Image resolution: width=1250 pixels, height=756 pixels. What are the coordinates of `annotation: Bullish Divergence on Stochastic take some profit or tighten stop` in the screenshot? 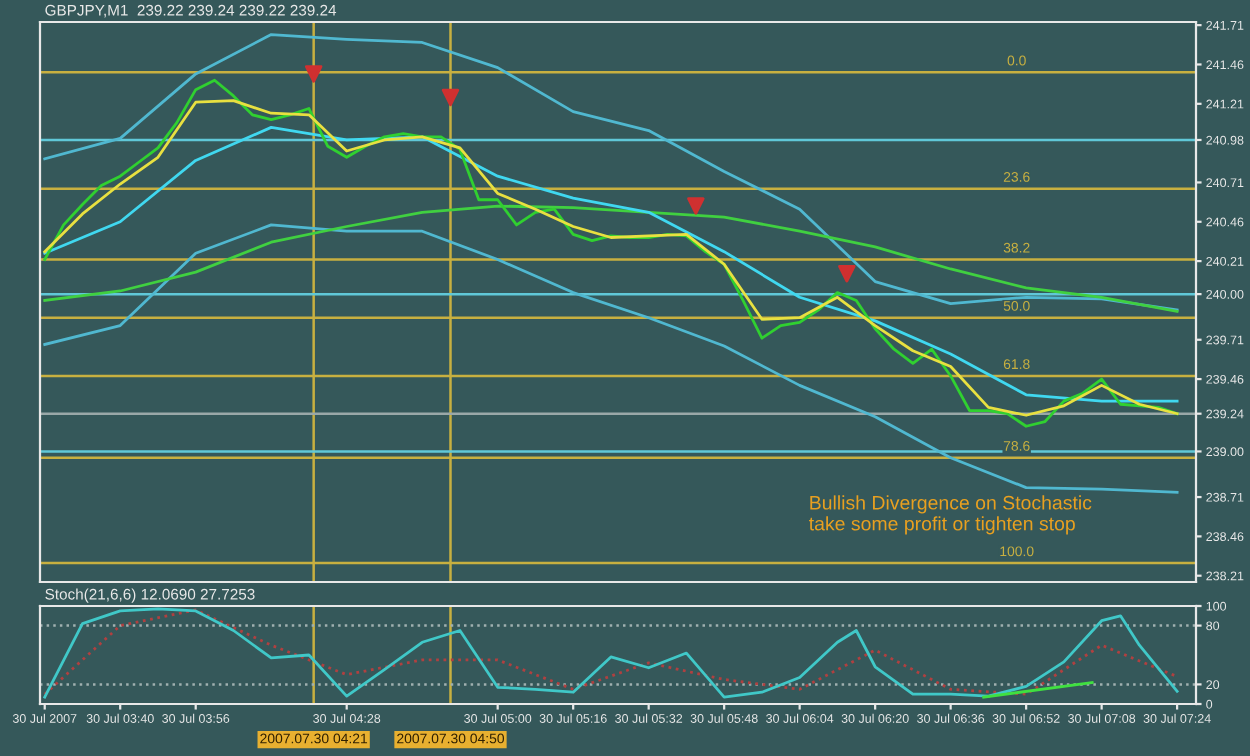 It's located at (950, 515).